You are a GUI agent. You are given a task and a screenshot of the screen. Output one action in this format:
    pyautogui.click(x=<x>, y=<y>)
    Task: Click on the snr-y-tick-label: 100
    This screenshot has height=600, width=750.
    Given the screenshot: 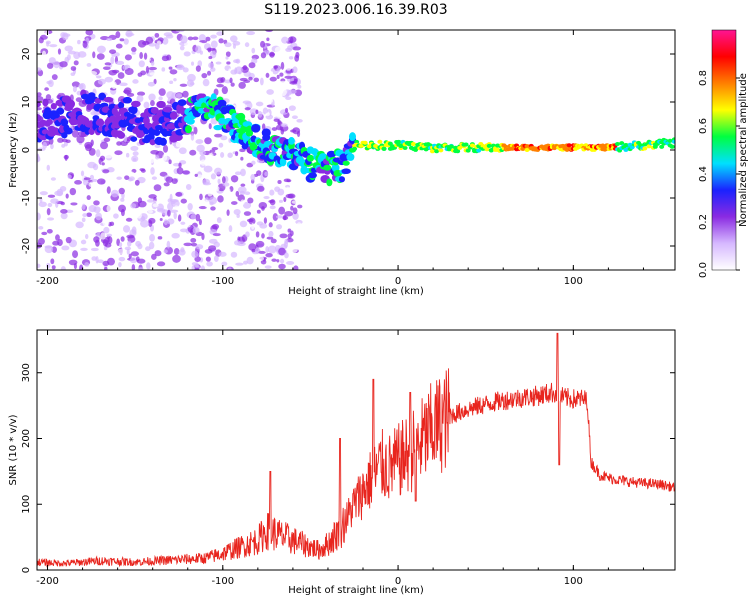 What is the action you would take?
    pyautogui.click(x=26, y=504)
    